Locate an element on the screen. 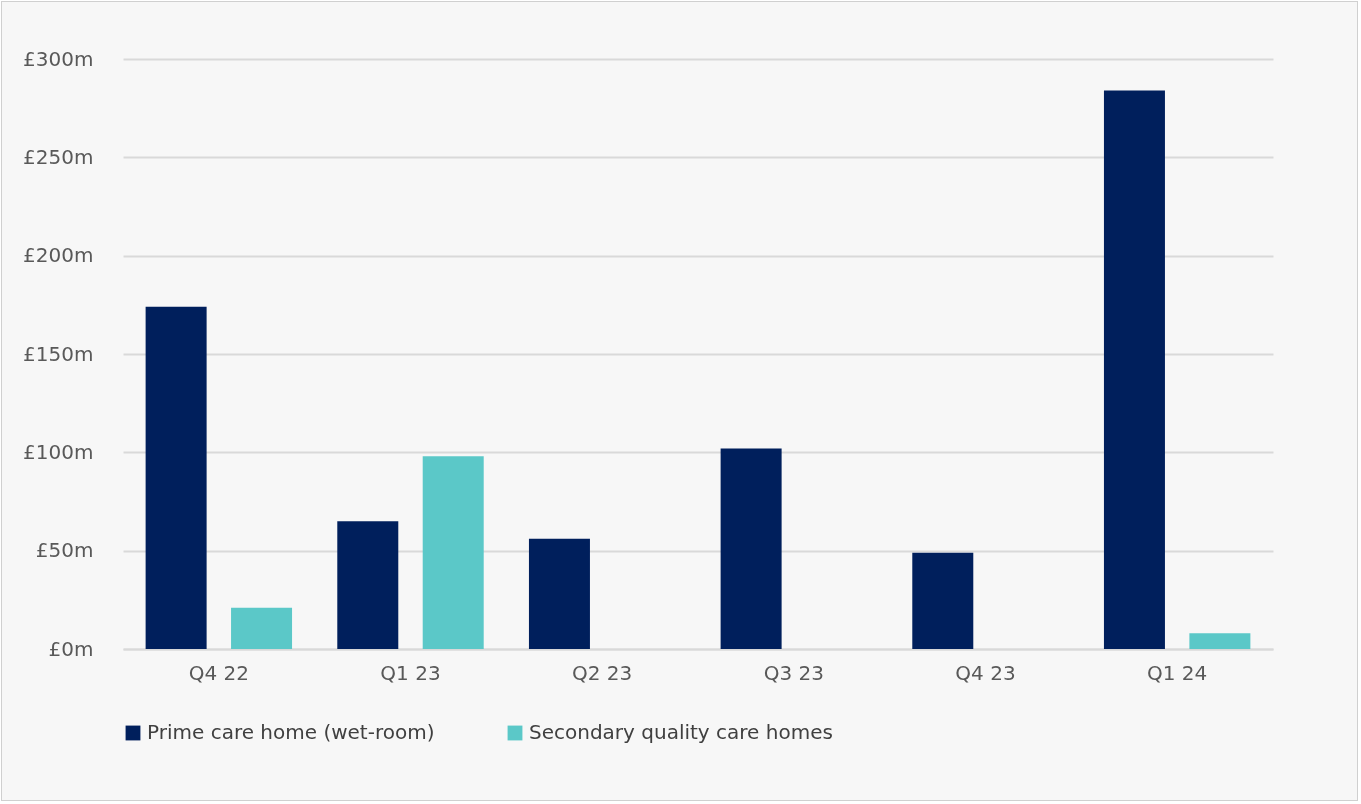 Image resolution: width=1361 pixels, height=804 pixels. x-tick-label: Q1 23 is located at coordinates (410, 672).